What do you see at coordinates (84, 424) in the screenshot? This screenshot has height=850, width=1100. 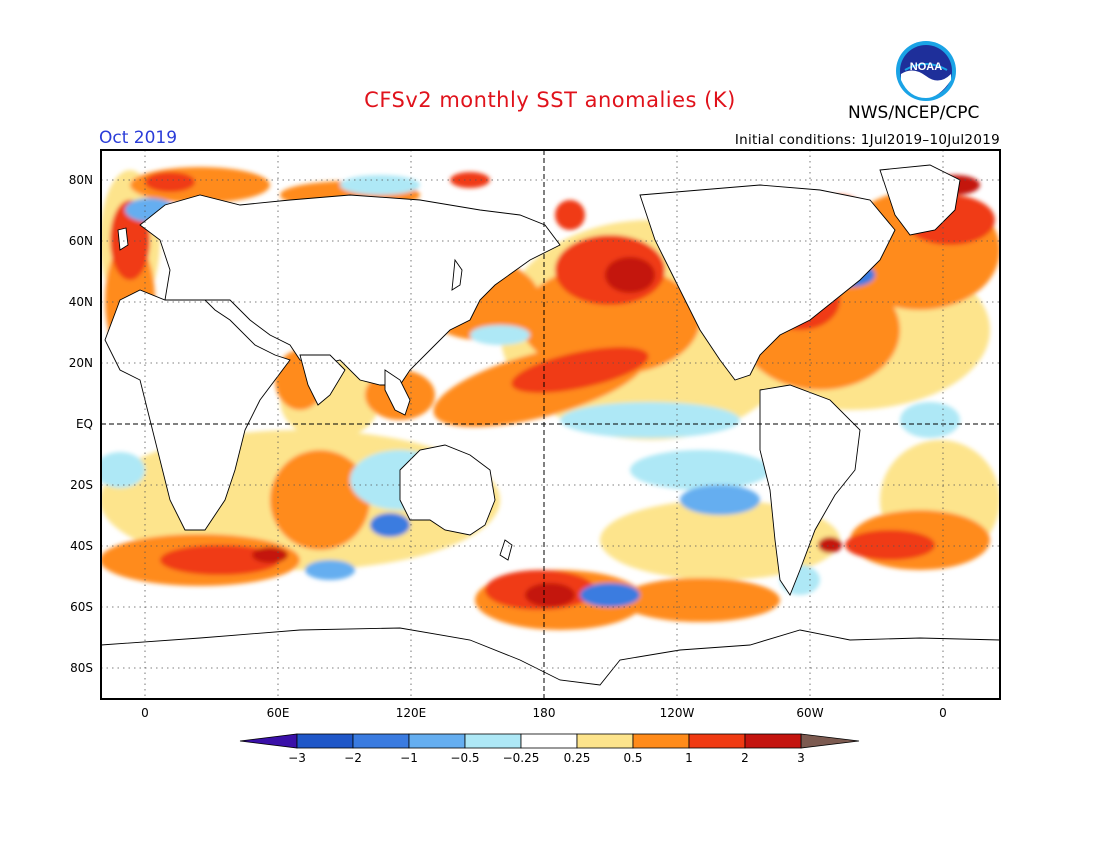 I see `lat-label: EQ` at bounding box center [84, 424].